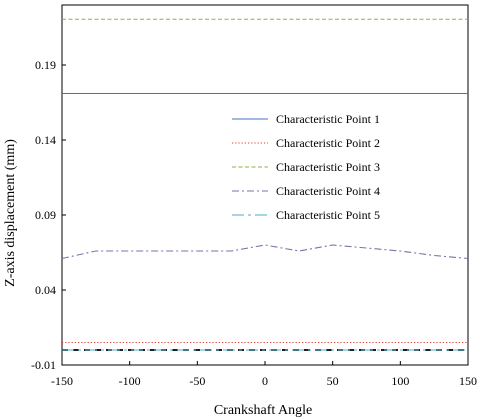  What do you see at coordinates (328, 191) in the screenshot?
I see `legend-label-4: Characteristic Point 4` at bounding box center [328, 191].